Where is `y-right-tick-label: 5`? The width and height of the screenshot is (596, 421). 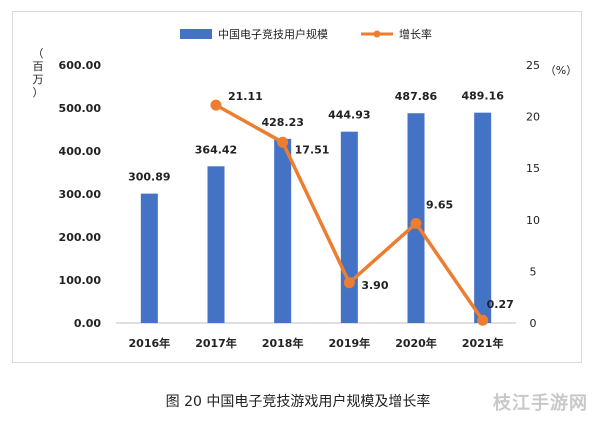 y-right-tick-label: 5 is located at coordinates (533, 271).